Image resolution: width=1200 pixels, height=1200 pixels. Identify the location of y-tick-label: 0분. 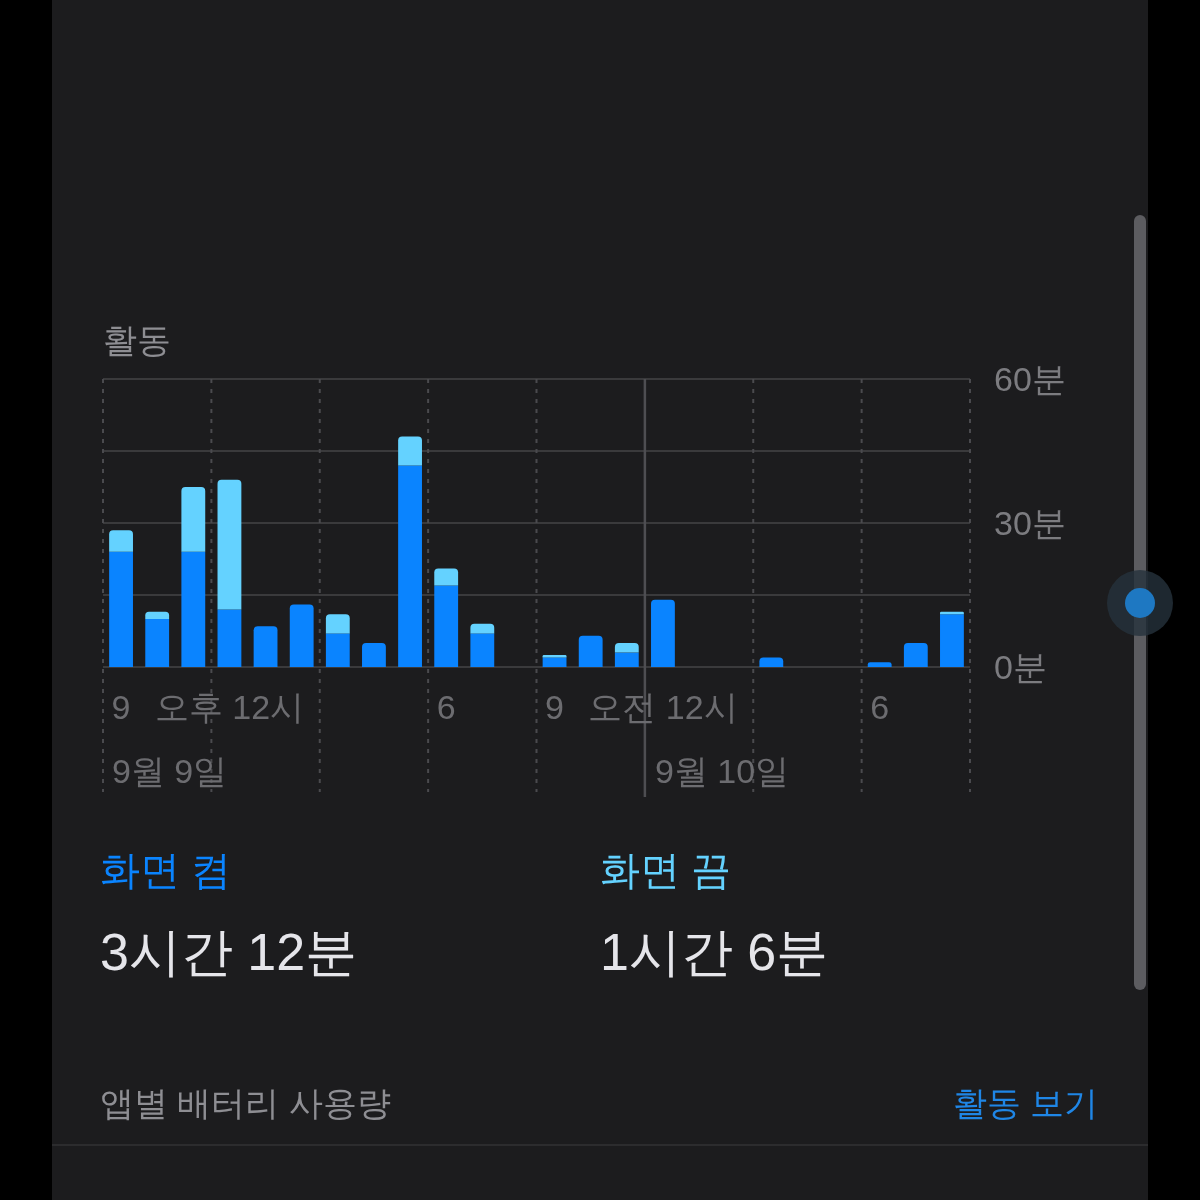
(1020, 667).